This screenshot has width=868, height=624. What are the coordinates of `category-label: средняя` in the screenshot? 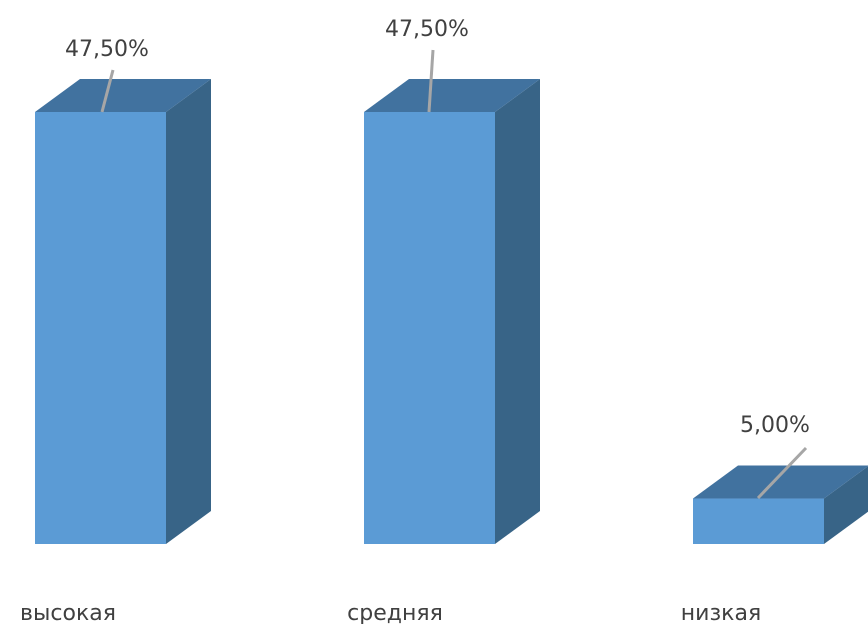 It's located at (395, 612).